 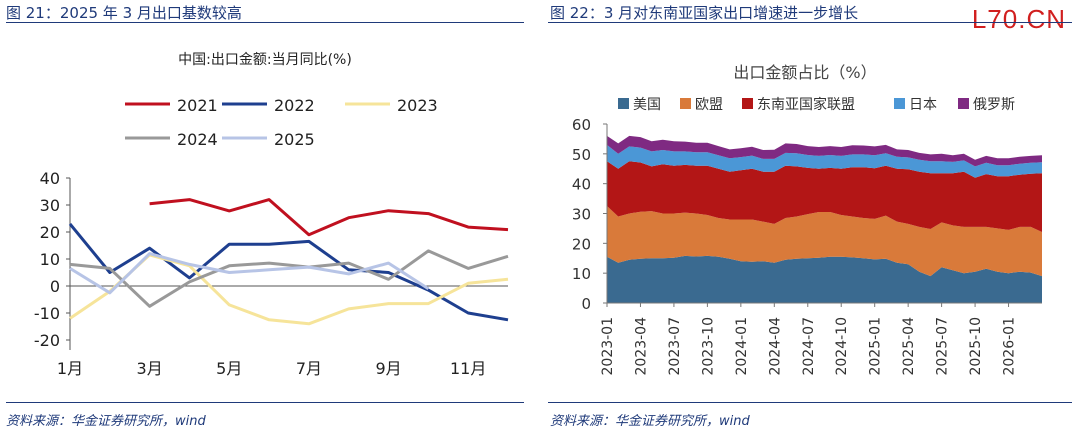 I want to click on x-tick-label: 2023-04, so click(x=641, y=346).